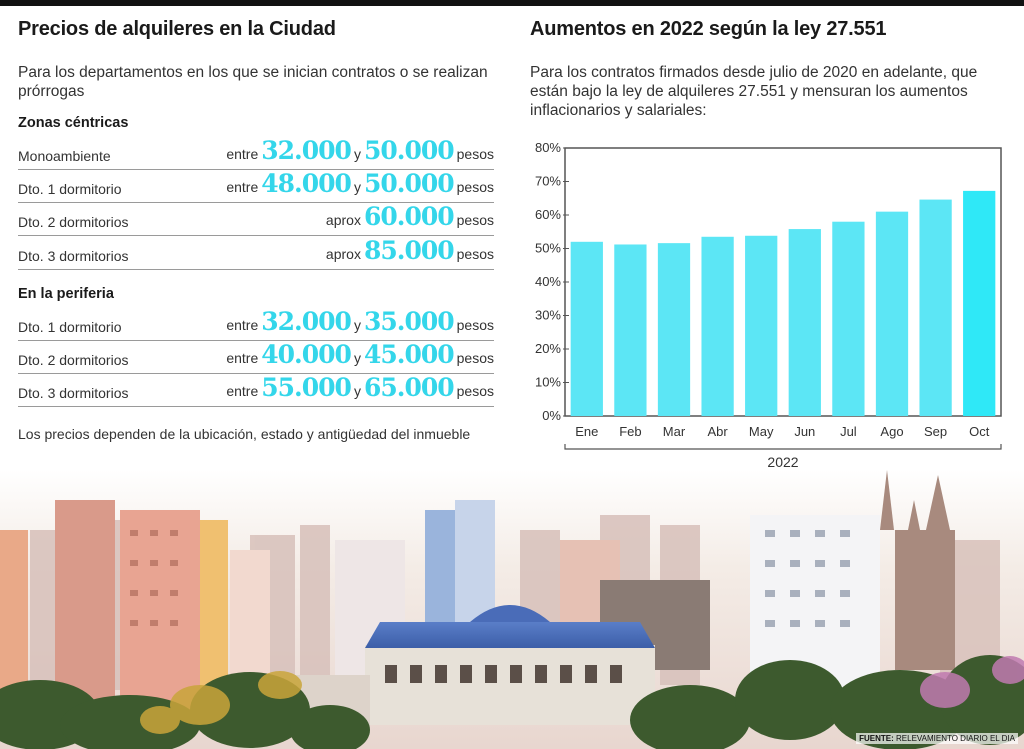  Describe the element at coordinates (73, 123) in the screenshot. I see `section-title-centro: Zonas céntricas` at that location.